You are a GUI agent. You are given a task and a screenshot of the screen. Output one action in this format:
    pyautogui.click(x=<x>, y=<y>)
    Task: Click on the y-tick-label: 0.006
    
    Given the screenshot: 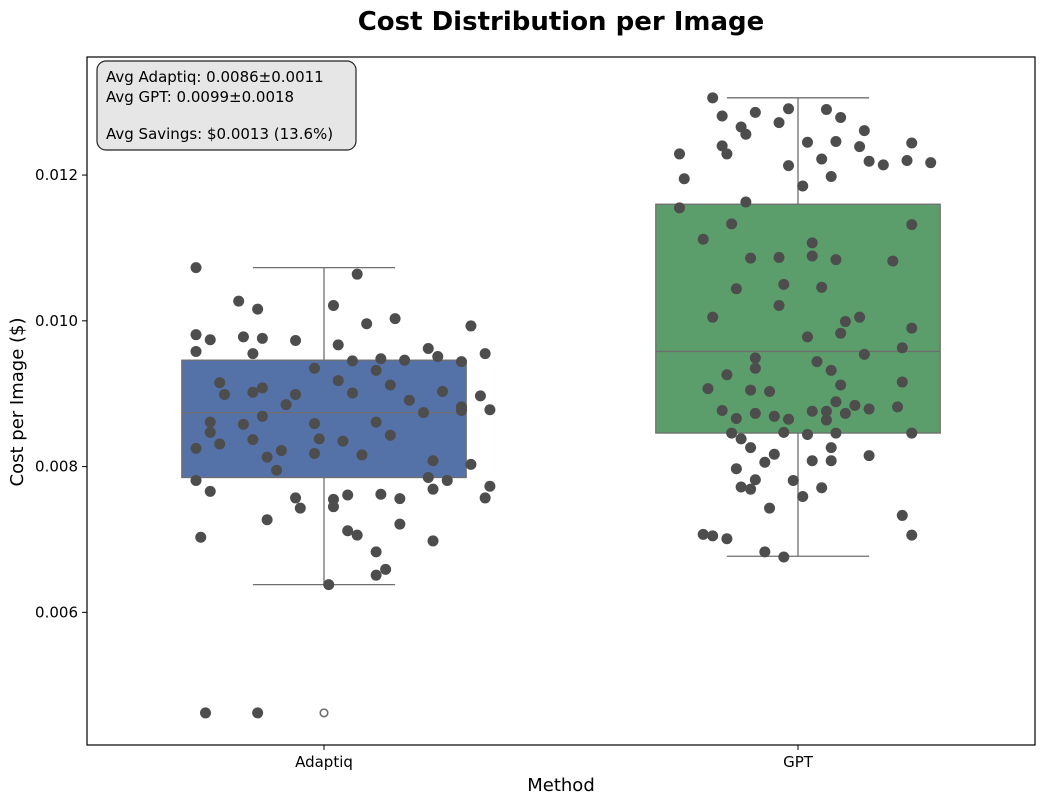 What is the action you would take?
    pyautogui.click(x=56, y=612)
    